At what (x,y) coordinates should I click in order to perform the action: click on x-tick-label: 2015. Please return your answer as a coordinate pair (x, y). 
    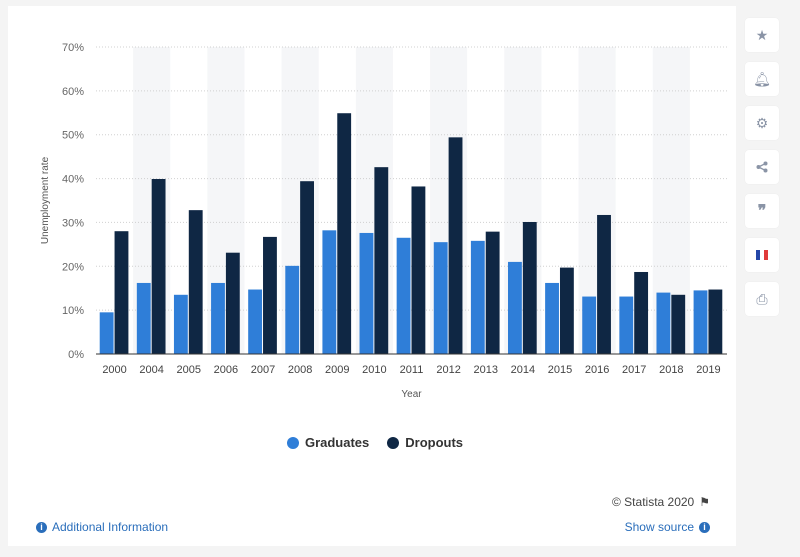
    Looking at the image, I should click on (560, 370).